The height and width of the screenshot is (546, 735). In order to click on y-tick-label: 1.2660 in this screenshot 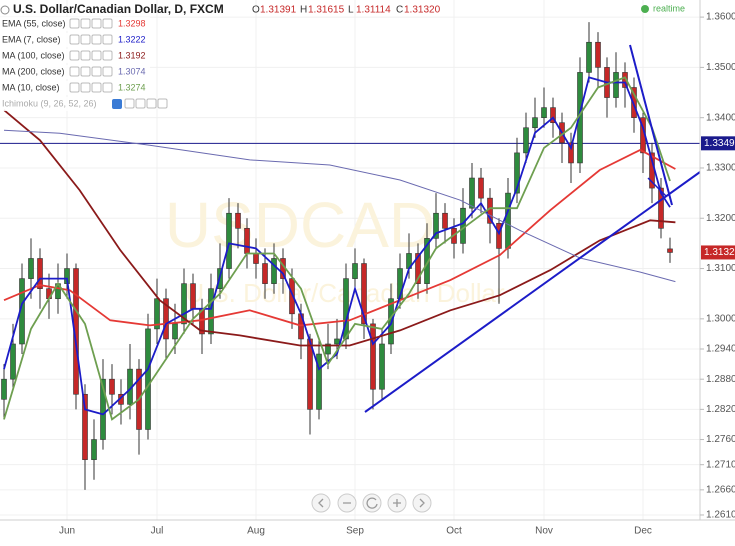, I will do `click(720, 489)`.